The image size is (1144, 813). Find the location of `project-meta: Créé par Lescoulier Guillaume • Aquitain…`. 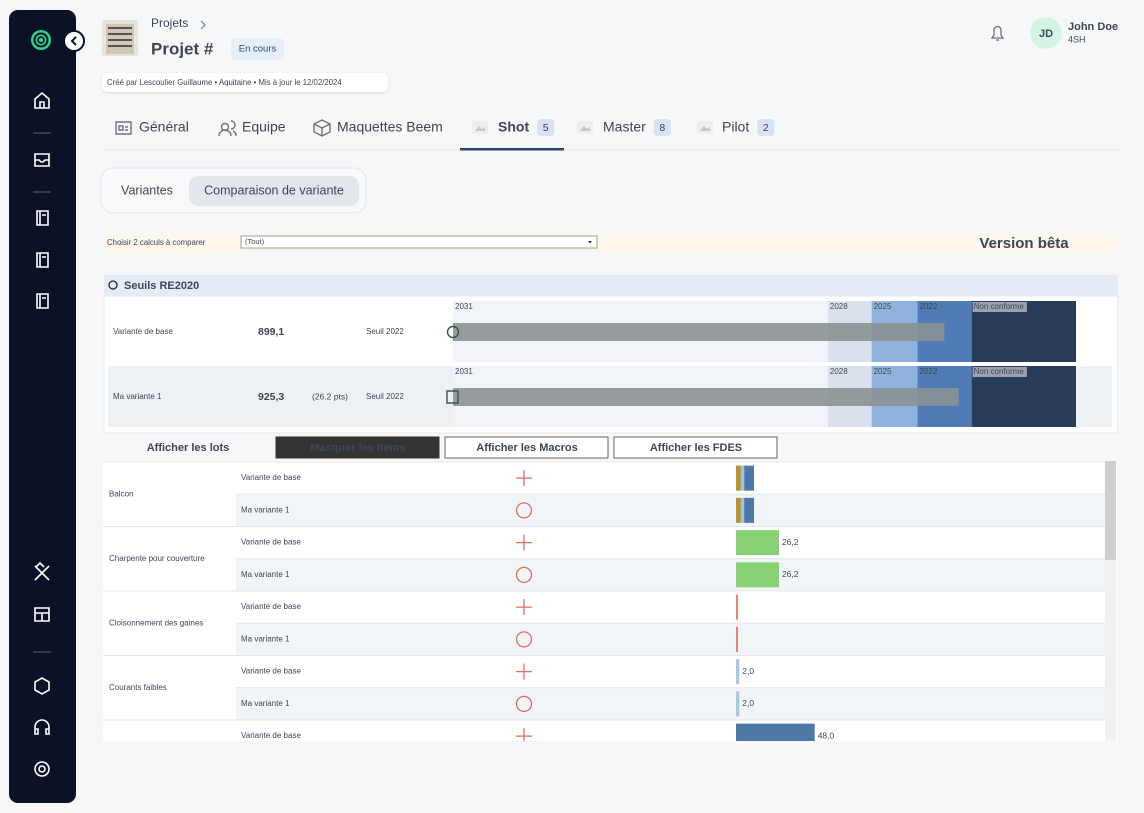

project-meta: Créé par Lescoulier Guillaume • Aquitain… is located at coordinates (224, 82).